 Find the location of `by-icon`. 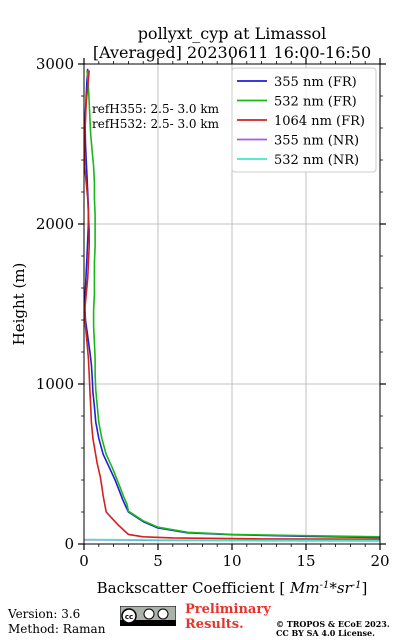

by-icon is located at coordinates (149, 614).